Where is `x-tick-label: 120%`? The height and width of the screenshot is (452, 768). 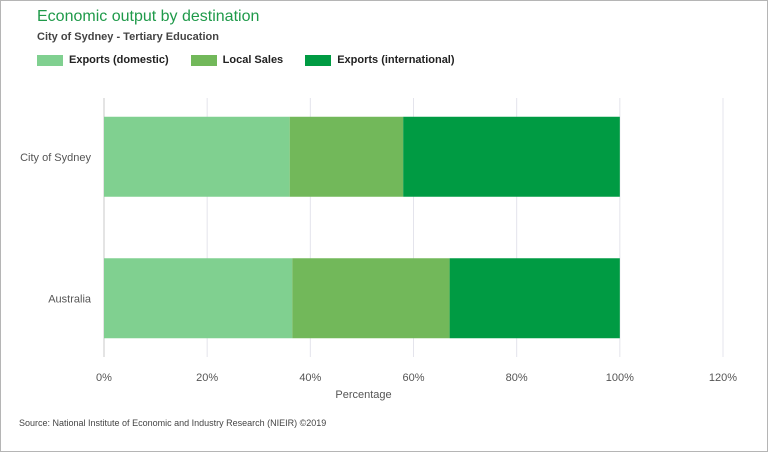
x-tick-label: 120% is located at coordinates (723, 378).